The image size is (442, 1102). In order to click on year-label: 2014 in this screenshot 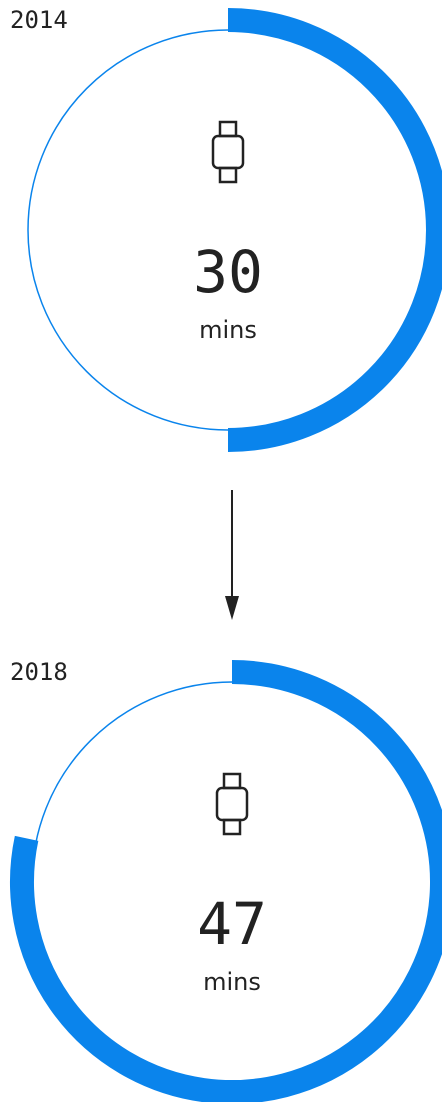, I will do `click(39, 20)`.